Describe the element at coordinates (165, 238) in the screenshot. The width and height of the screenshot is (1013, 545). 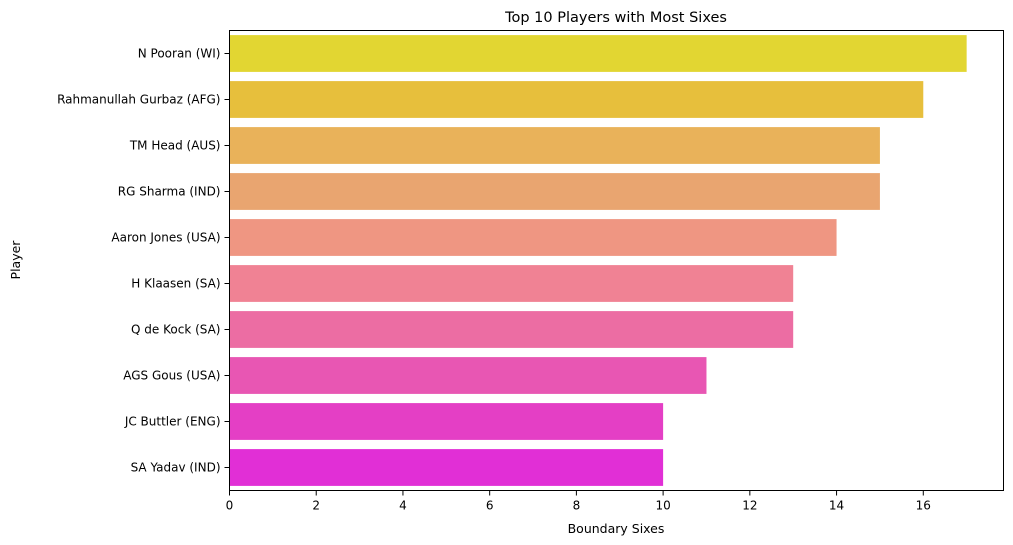
I see `y-tick-label: Aaron Jones (USA)` at that location.